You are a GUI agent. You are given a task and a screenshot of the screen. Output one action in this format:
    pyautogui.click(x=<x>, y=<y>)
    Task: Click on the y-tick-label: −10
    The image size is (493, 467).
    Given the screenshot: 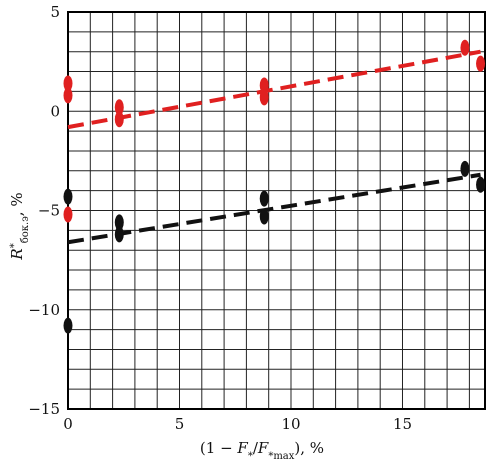 What is the action you would take?
    pyautogui.click(x=44, y=310)
    